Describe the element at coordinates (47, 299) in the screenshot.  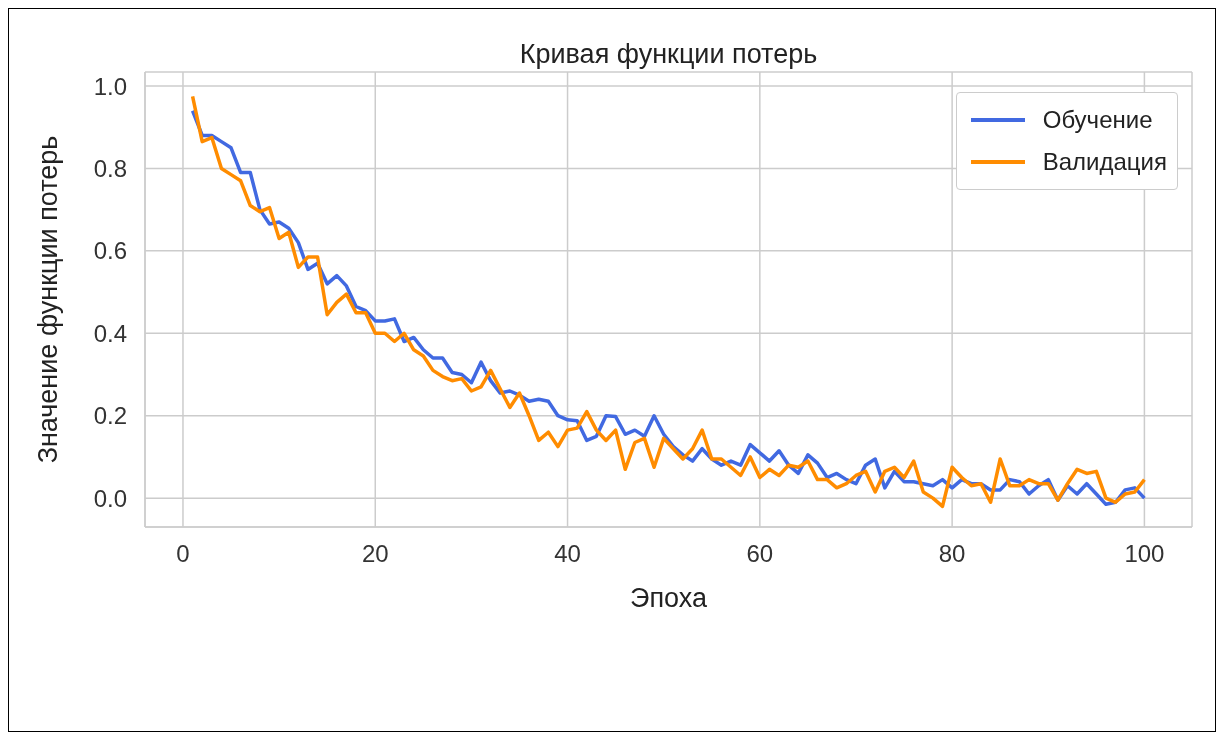
I see `y-axis-title: Значение функции потерь` at that location.